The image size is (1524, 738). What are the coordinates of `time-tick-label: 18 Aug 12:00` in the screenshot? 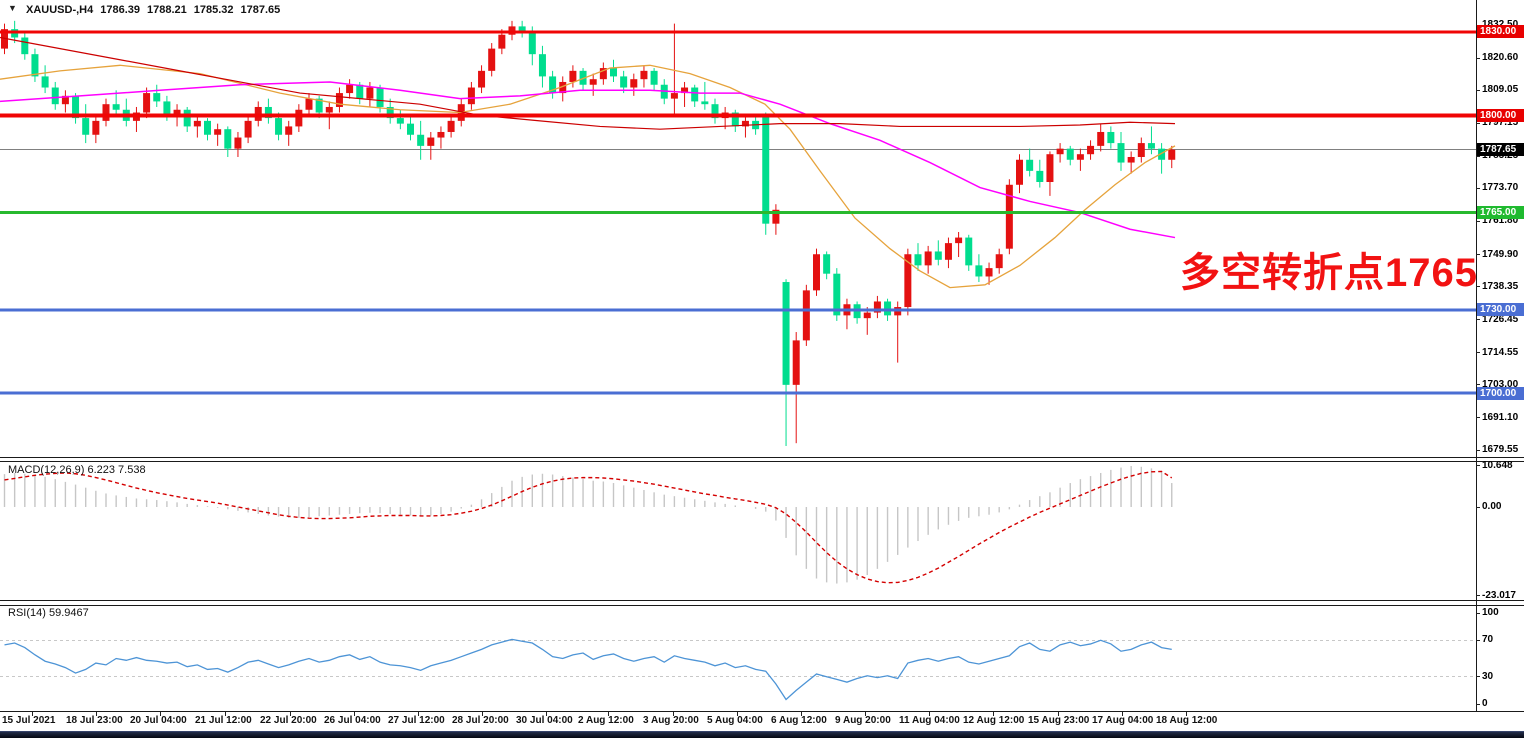 It's located at (1187, 720).